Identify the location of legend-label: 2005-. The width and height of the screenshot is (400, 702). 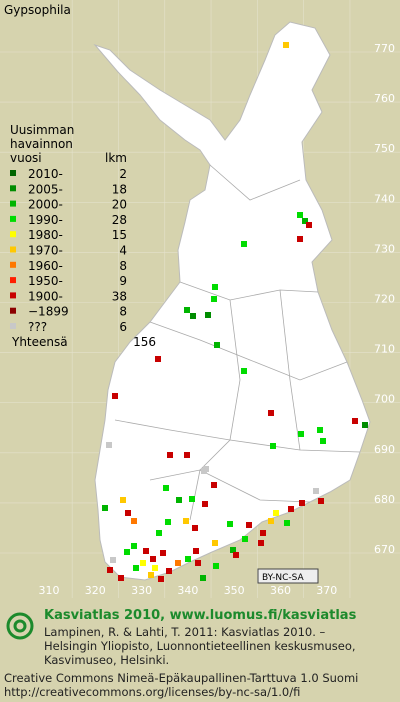
(45, 189).